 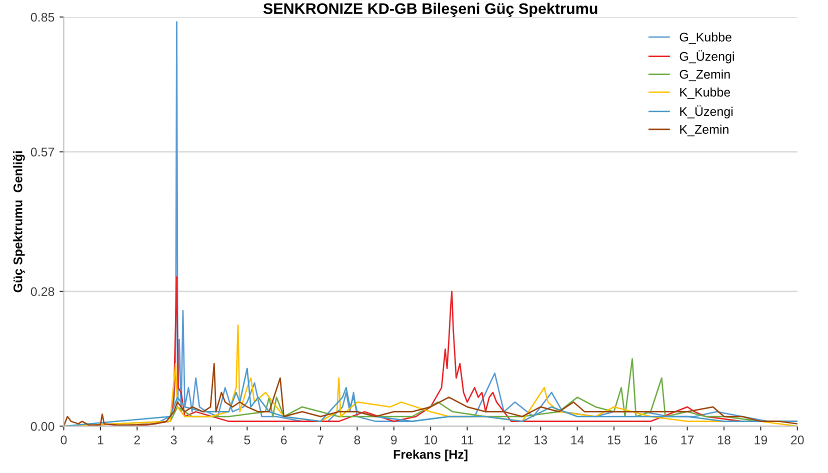 I want to click on x-tick-label: 4, so click(x=210, y=440).